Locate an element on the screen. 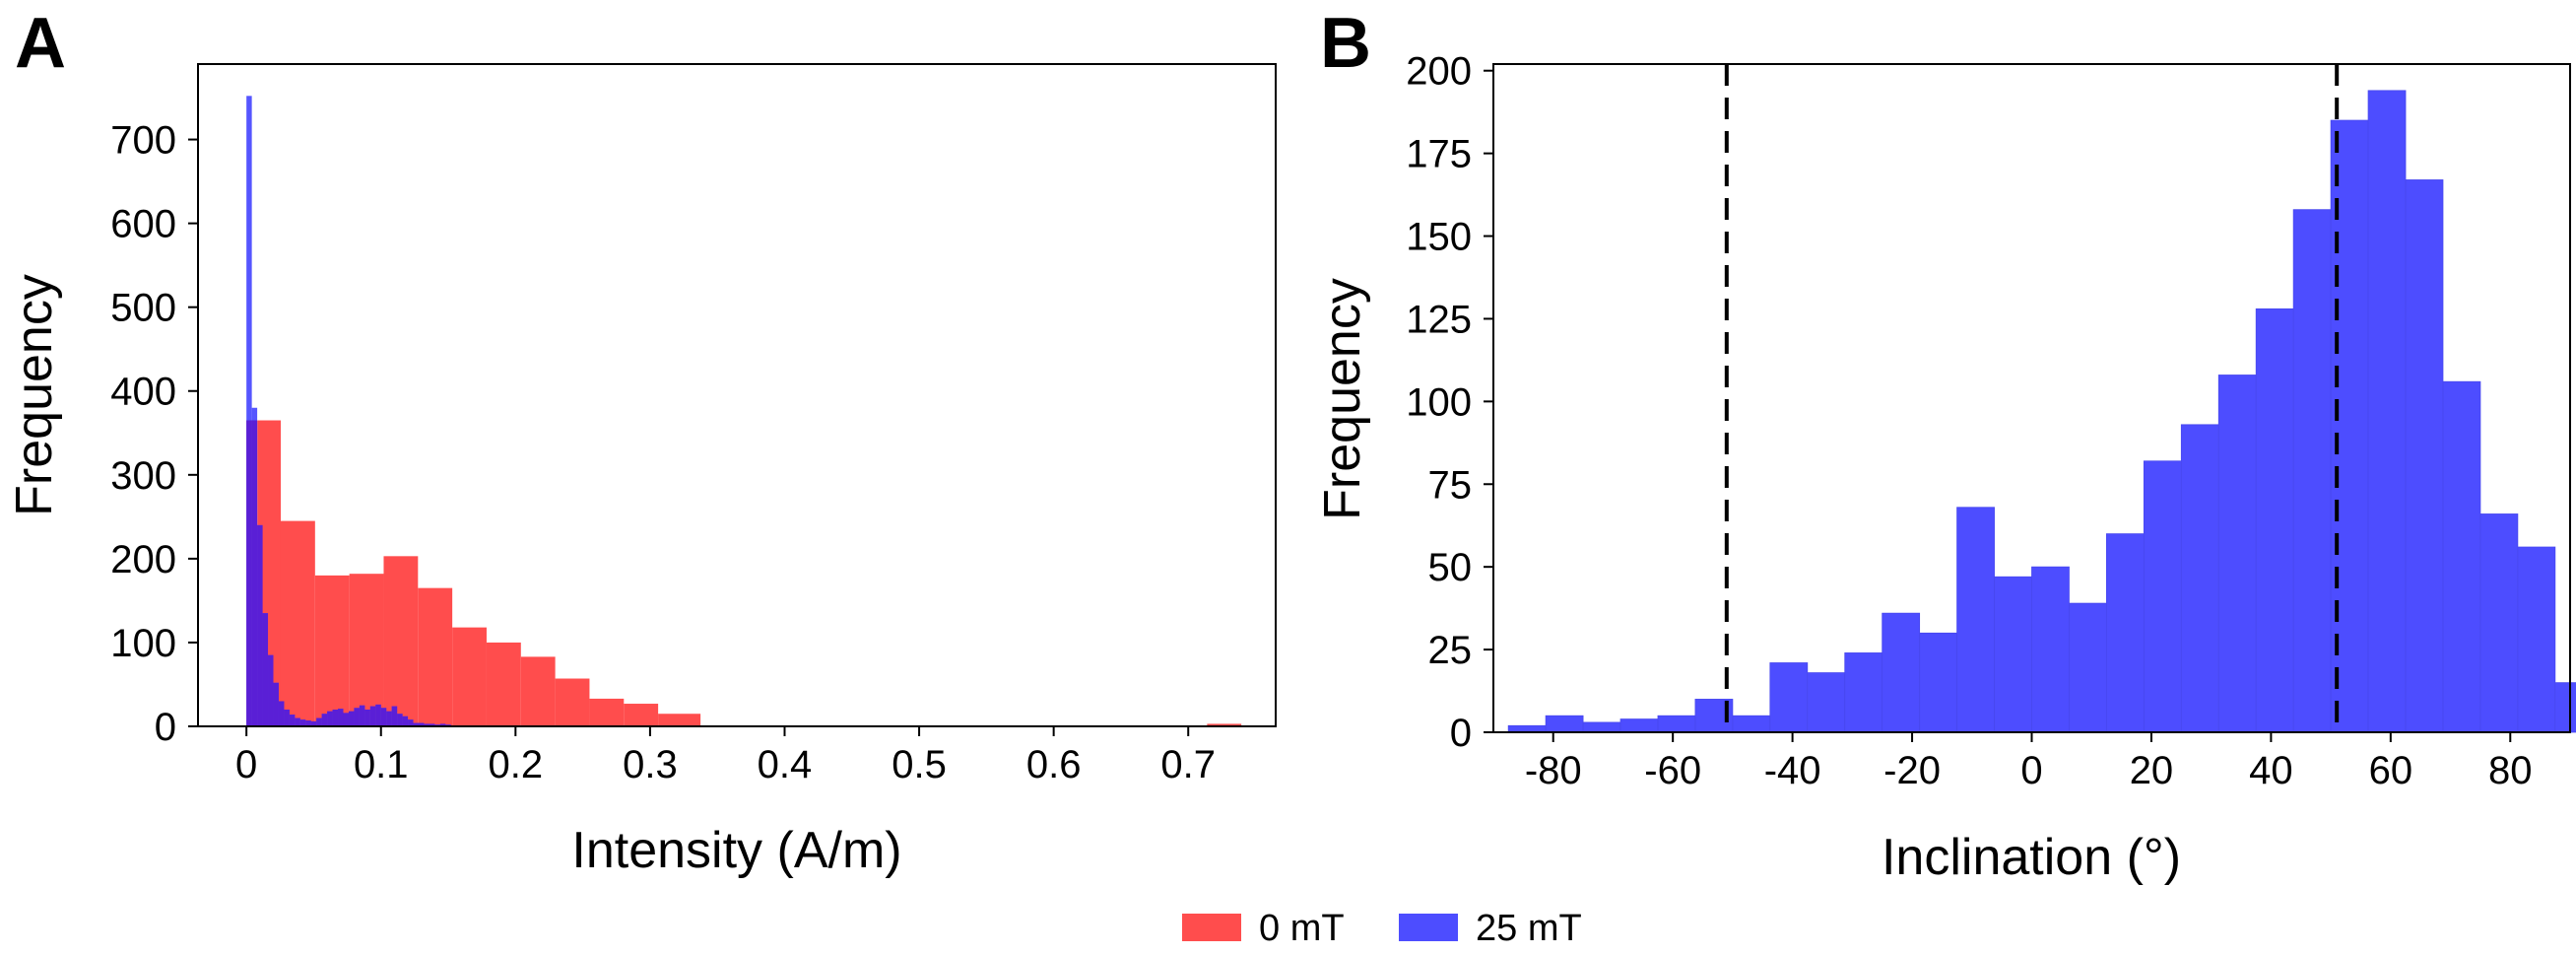 The height and width of the screenshot is (955, 2576). series-0mT-bars is located at coordinates (744, 573).